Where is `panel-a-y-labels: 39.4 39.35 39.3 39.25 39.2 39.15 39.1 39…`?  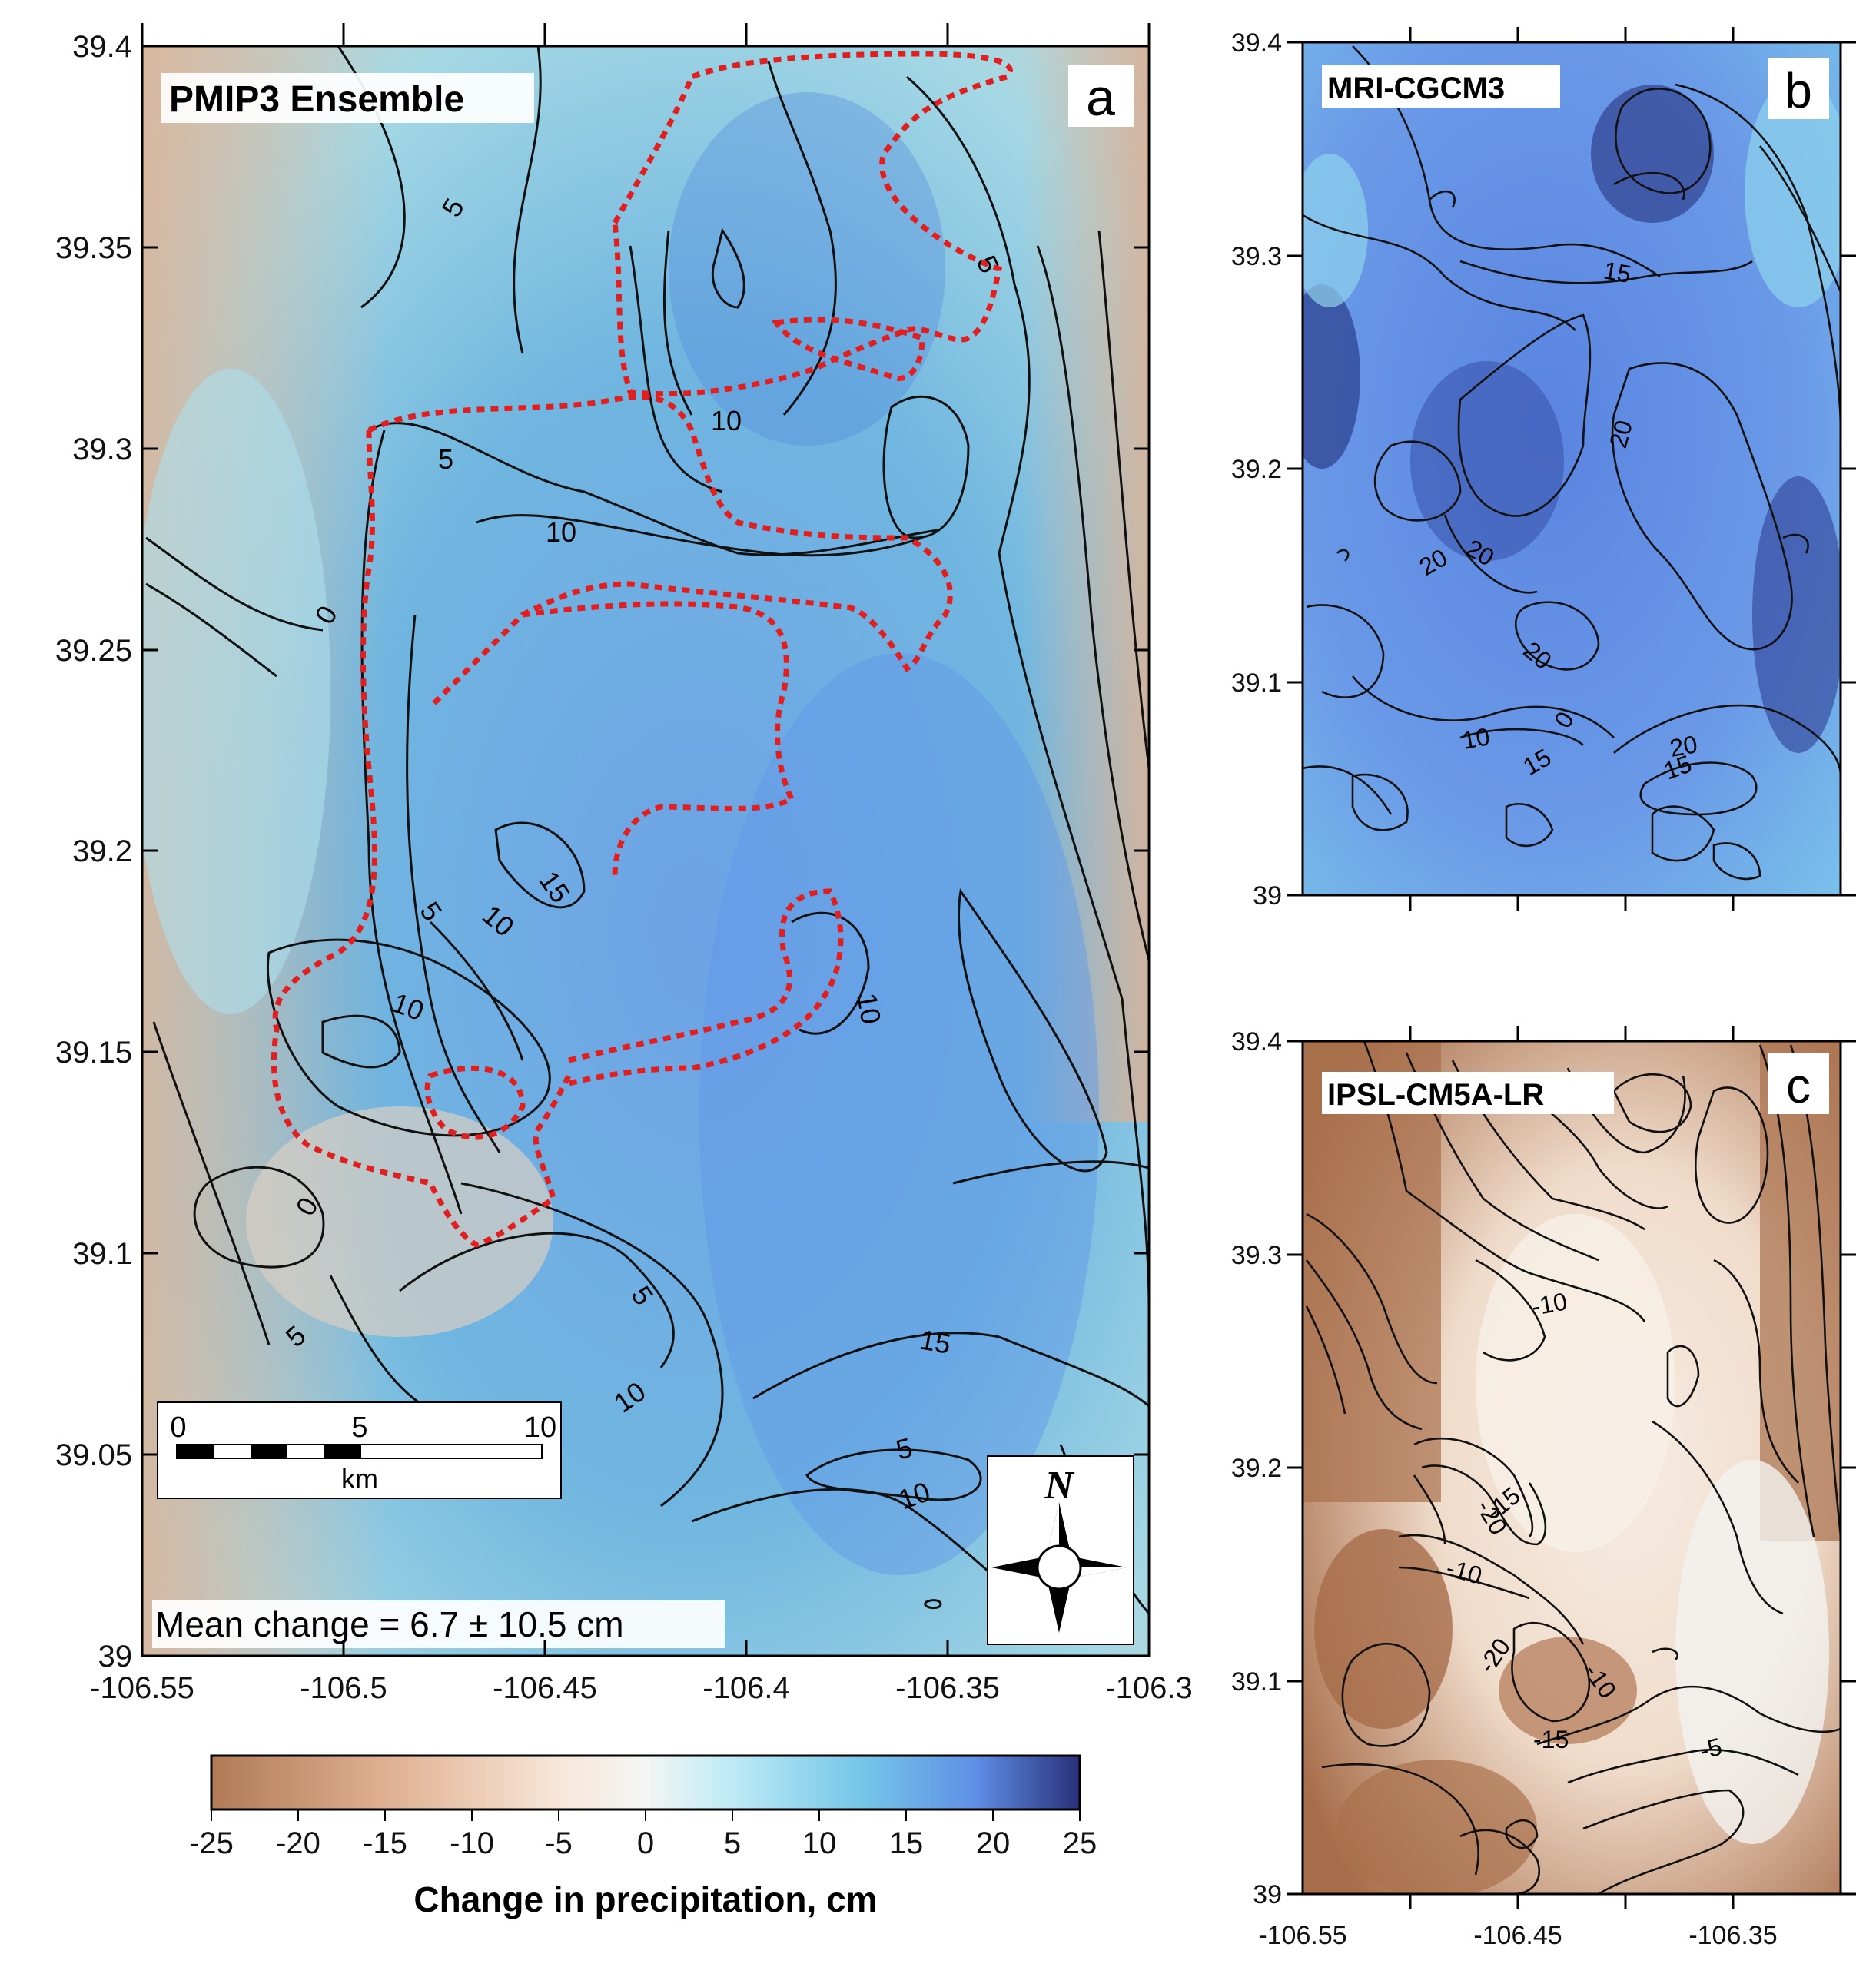
panel-a-y-labels: 39.4 39.35 39.3 39.25 39.2 39.15 39.1 39… is located at coordinates (93, 851).